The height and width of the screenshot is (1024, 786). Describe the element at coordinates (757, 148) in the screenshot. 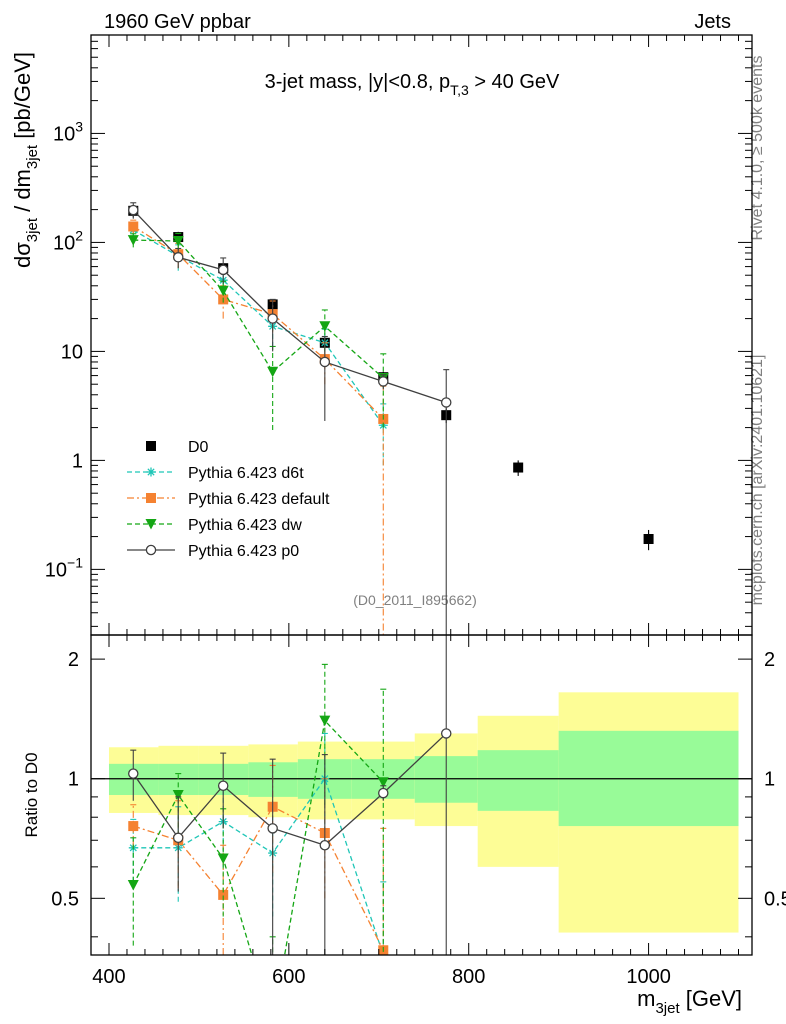

I see `rivet-label: Rivet 4.1.0, ≥ 500k events` at that location.